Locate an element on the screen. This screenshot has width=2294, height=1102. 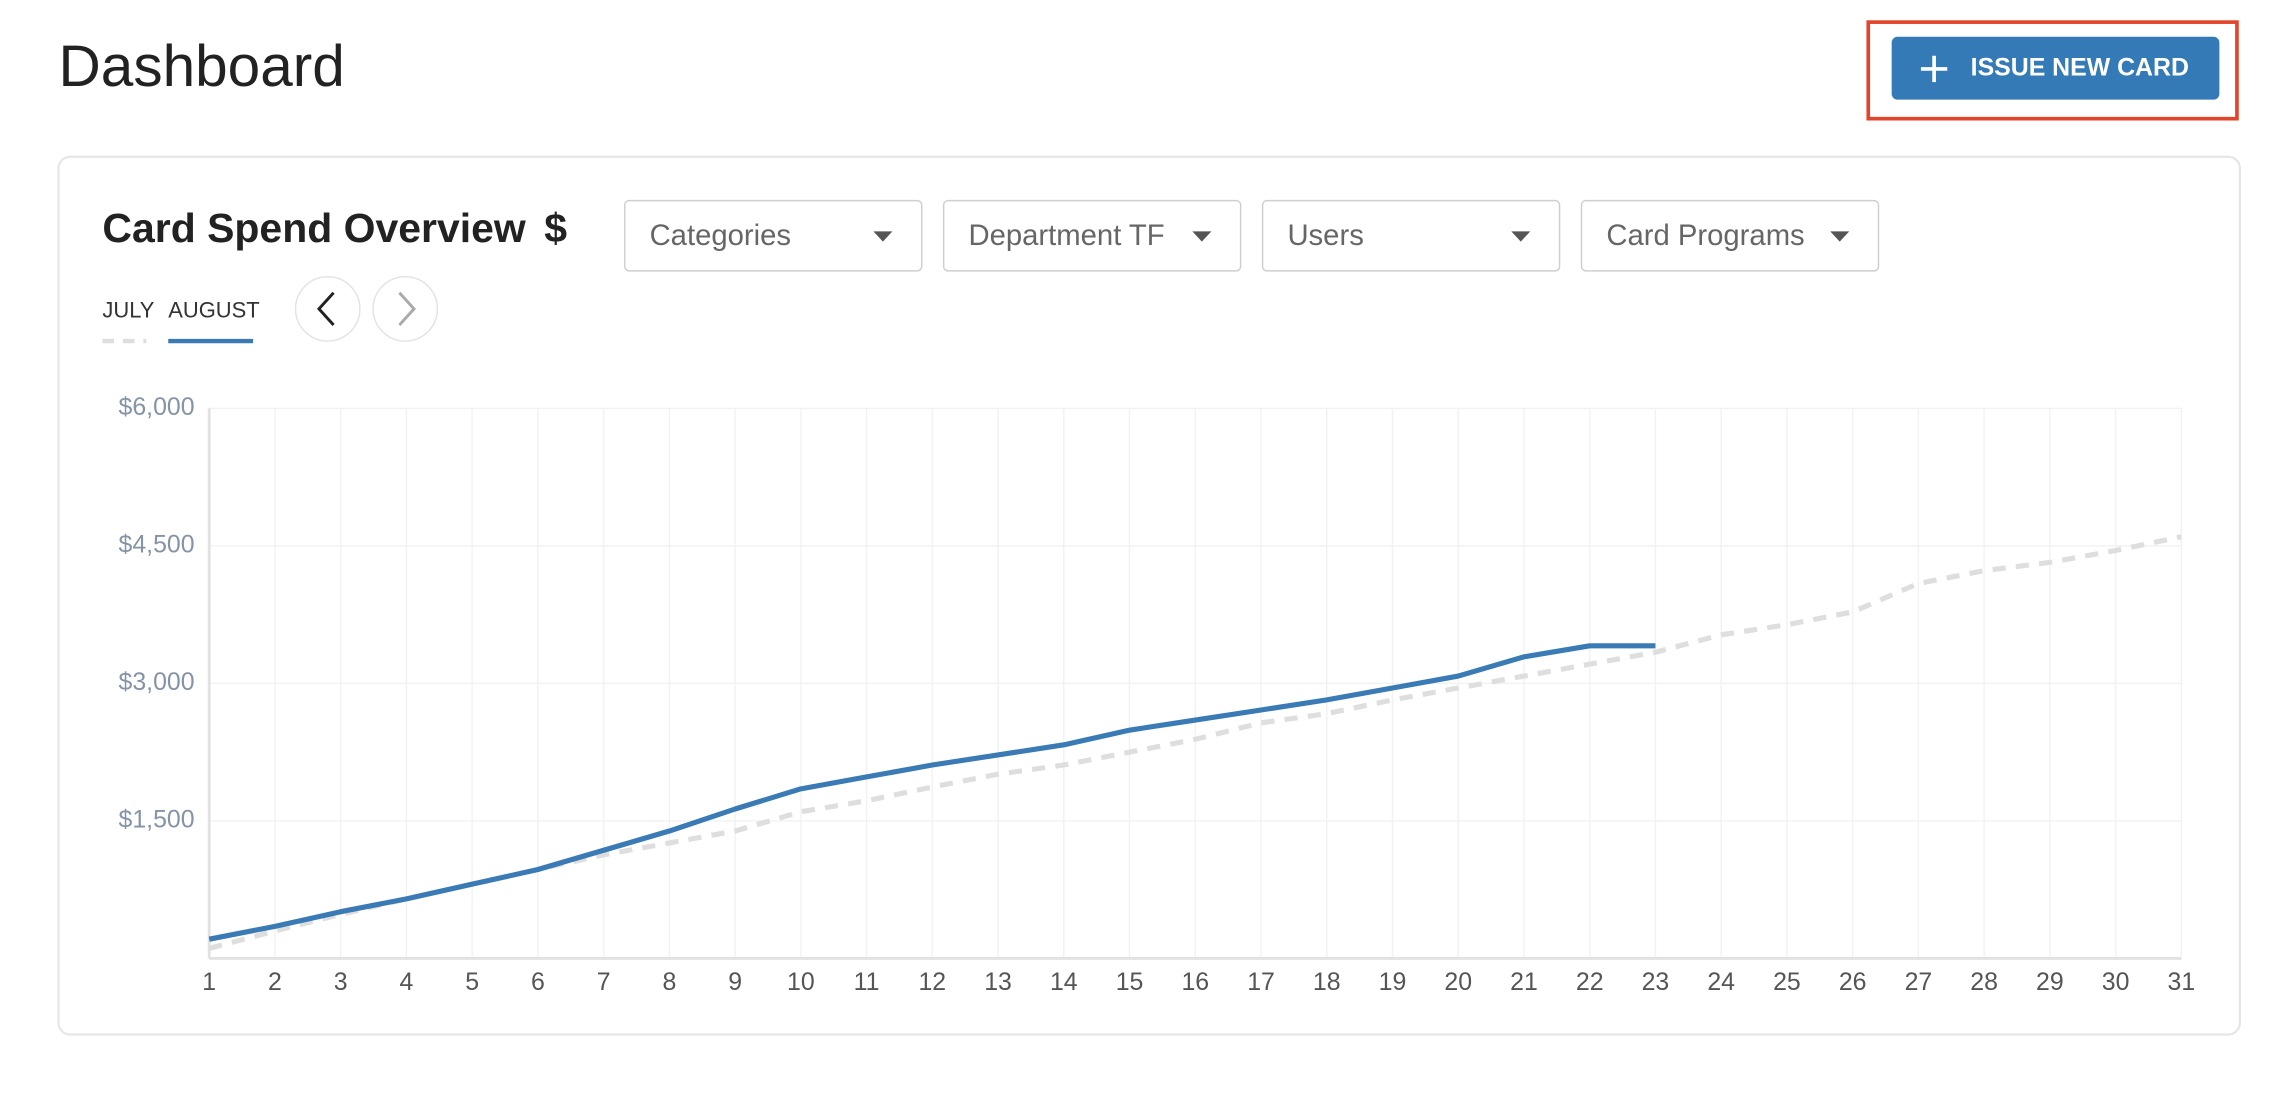
x-tick-label: 17 is located at coordinates (1261, 982).